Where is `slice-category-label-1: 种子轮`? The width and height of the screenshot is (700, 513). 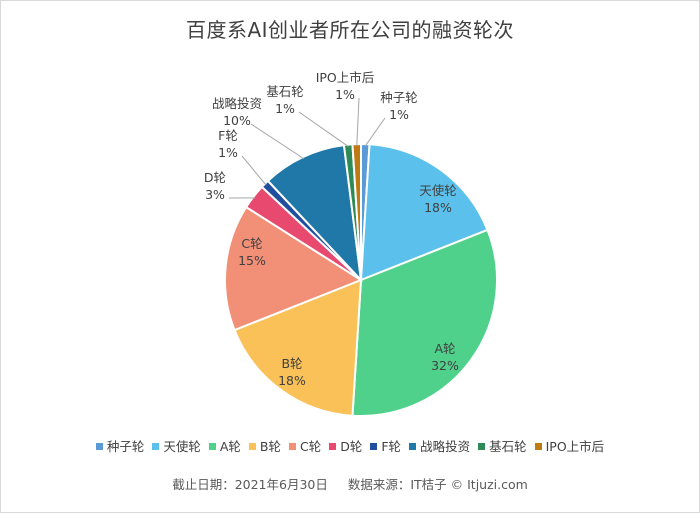 slice-category-label-1: 种子轮 is located at coordinates (399, 97).